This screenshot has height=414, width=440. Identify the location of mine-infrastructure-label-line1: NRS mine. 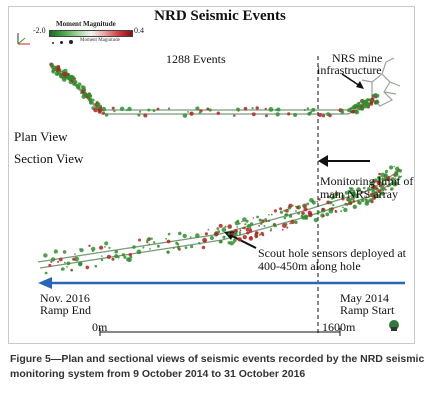
(357, 58).